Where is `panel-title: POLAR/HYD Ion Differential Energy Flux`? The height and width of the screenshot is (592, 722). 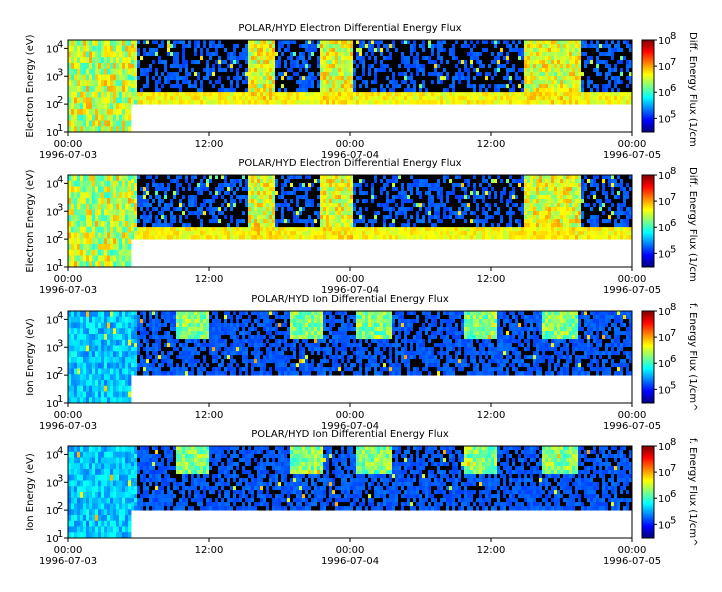
panel-title: POLAR/HYD Ion Differential Energy Flux is located at coordinates (350, 434).